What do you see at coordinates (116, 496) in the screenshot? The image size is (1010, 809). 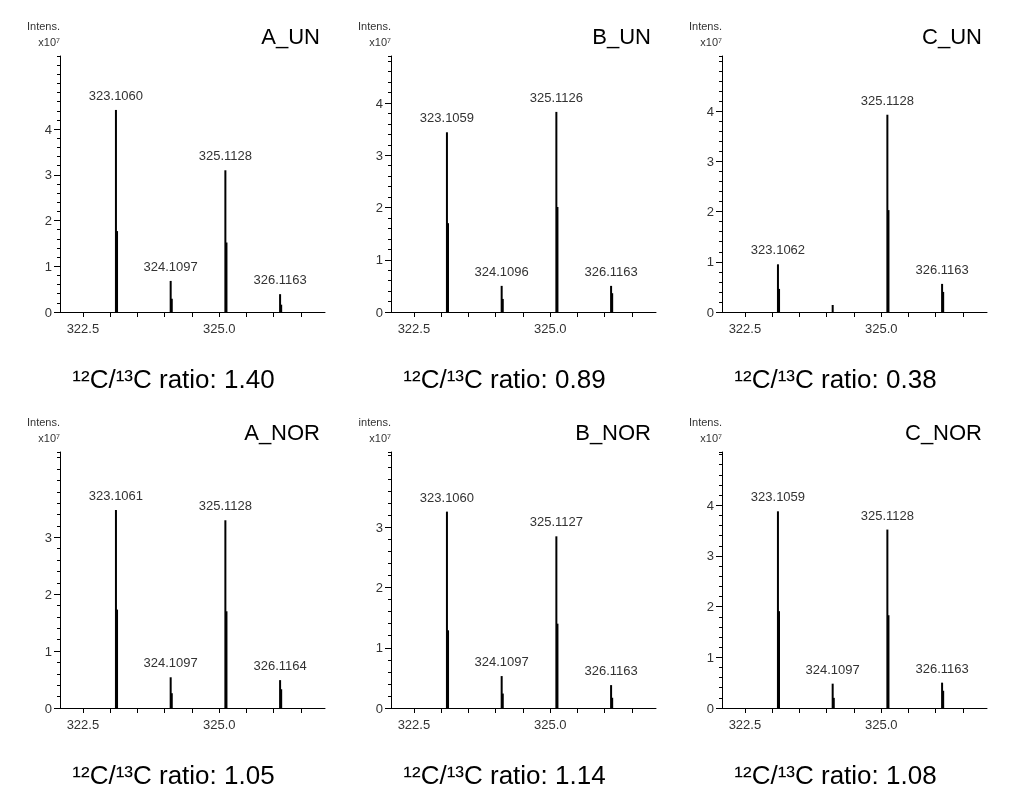 I see `annotation: 323.1061` at bounding box center [116, 496].